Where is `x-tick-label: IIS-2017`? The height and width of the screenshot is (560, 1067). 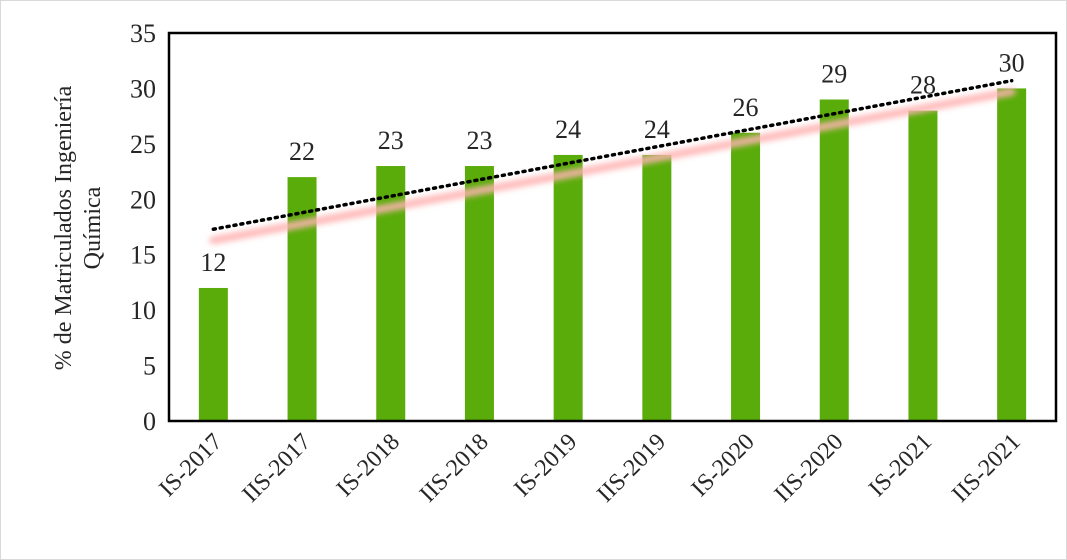 x-tick-label: IIS-2017 is located at coordinates (277, 468).